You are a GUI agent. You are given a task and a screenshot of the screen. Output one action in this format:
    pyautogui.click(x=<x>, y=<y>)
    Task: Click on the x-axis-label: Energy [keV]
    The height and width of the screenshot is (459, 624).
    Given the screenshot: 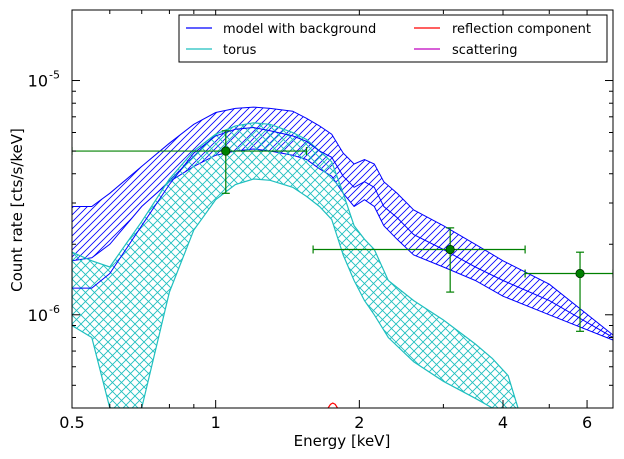 What is the action you would take?
    pyautogui.click(x=342, y=441)
    